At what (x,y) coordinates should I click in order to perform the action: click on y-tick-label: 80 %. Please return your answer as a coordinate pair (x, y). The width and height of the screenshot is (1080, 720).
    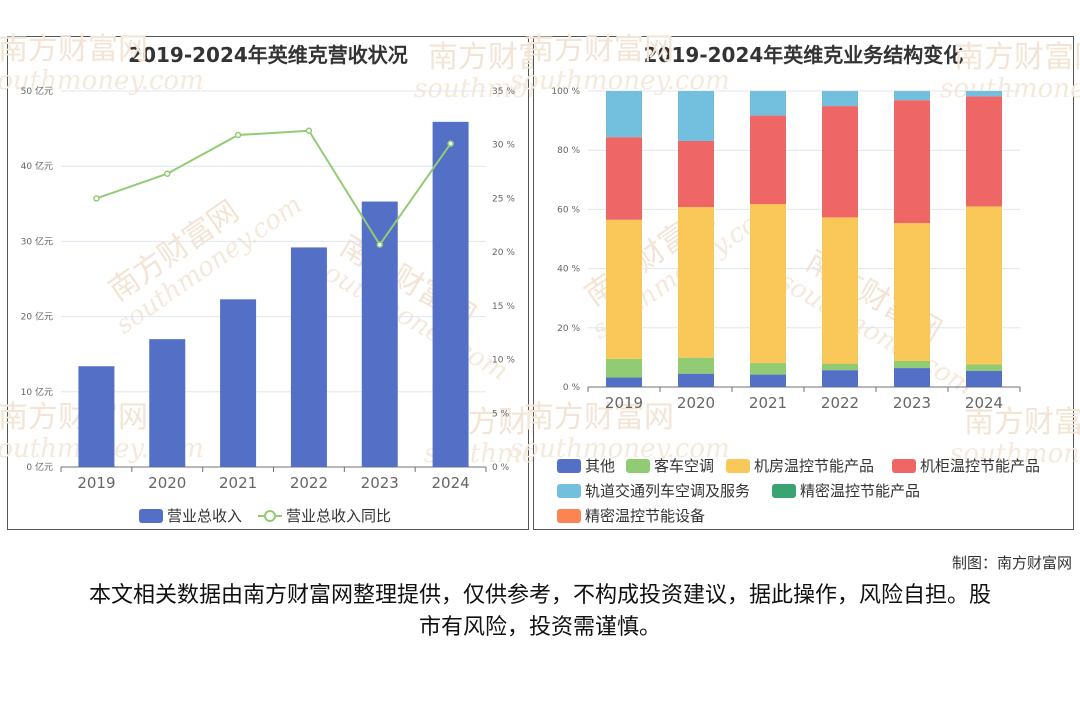
    Looking at the image, I should click on (568, 151).